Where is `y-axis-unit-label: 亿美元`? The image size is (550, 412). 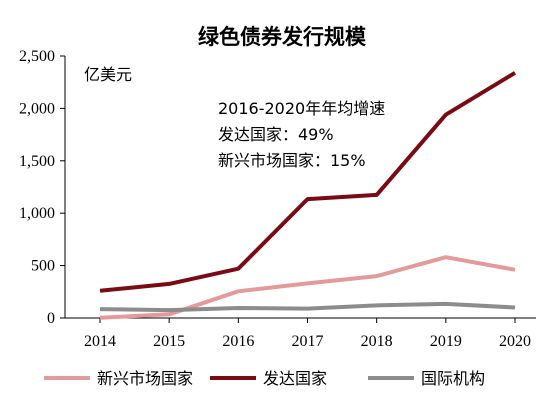
y-axis-unit-label: 亿美元 is located at coordinates (108, 74).